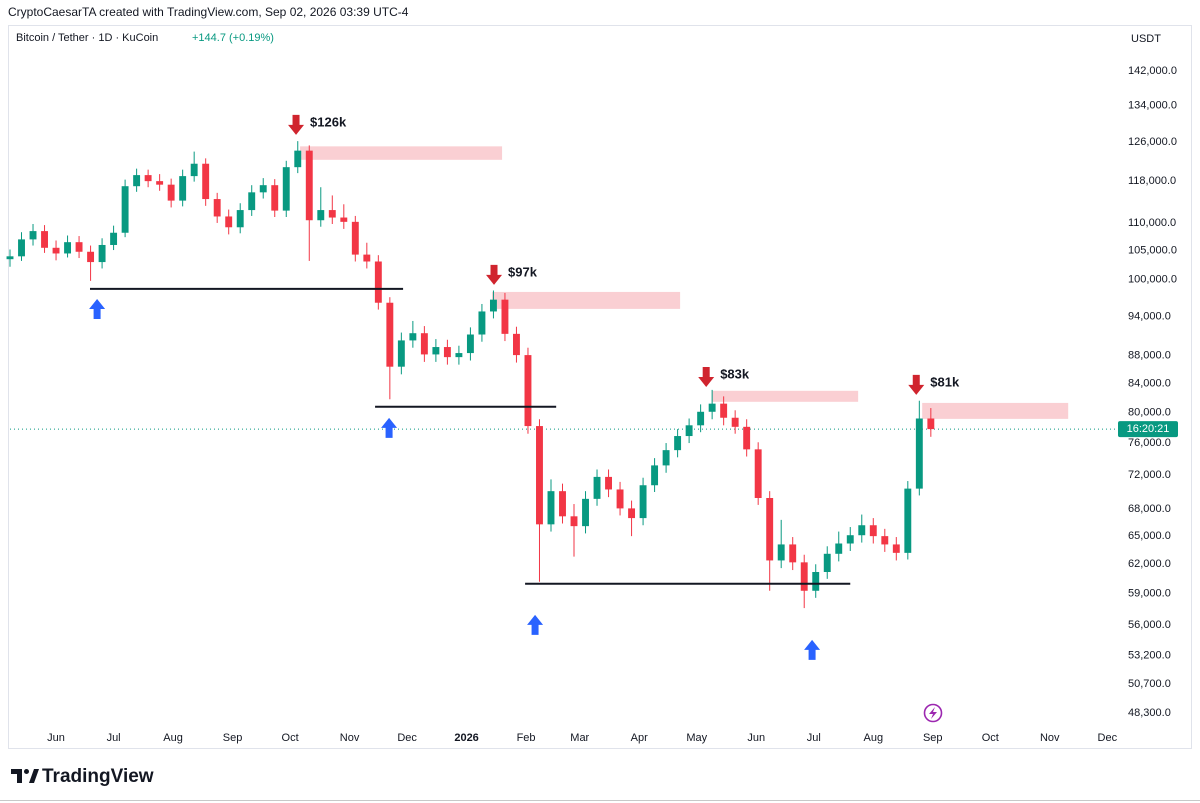 The width and height of the screenshot is (1200, 803). I want to click on last-price-box, so click(1148, 429).